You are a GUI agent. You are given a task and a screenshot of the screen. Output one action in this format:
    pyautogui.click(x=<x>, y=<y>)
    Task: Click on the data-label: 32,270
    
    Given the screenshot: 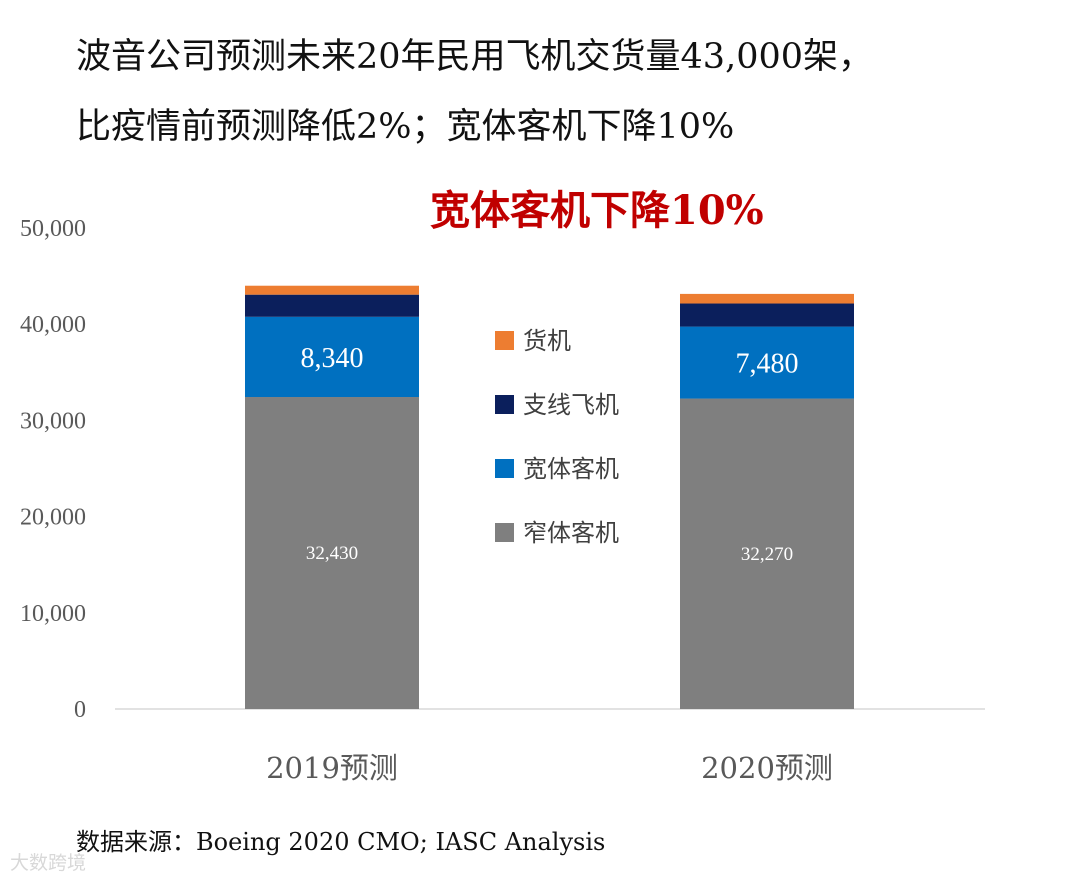 What is the action you would take?
    pyautogui.click(x=767, y=554)
    